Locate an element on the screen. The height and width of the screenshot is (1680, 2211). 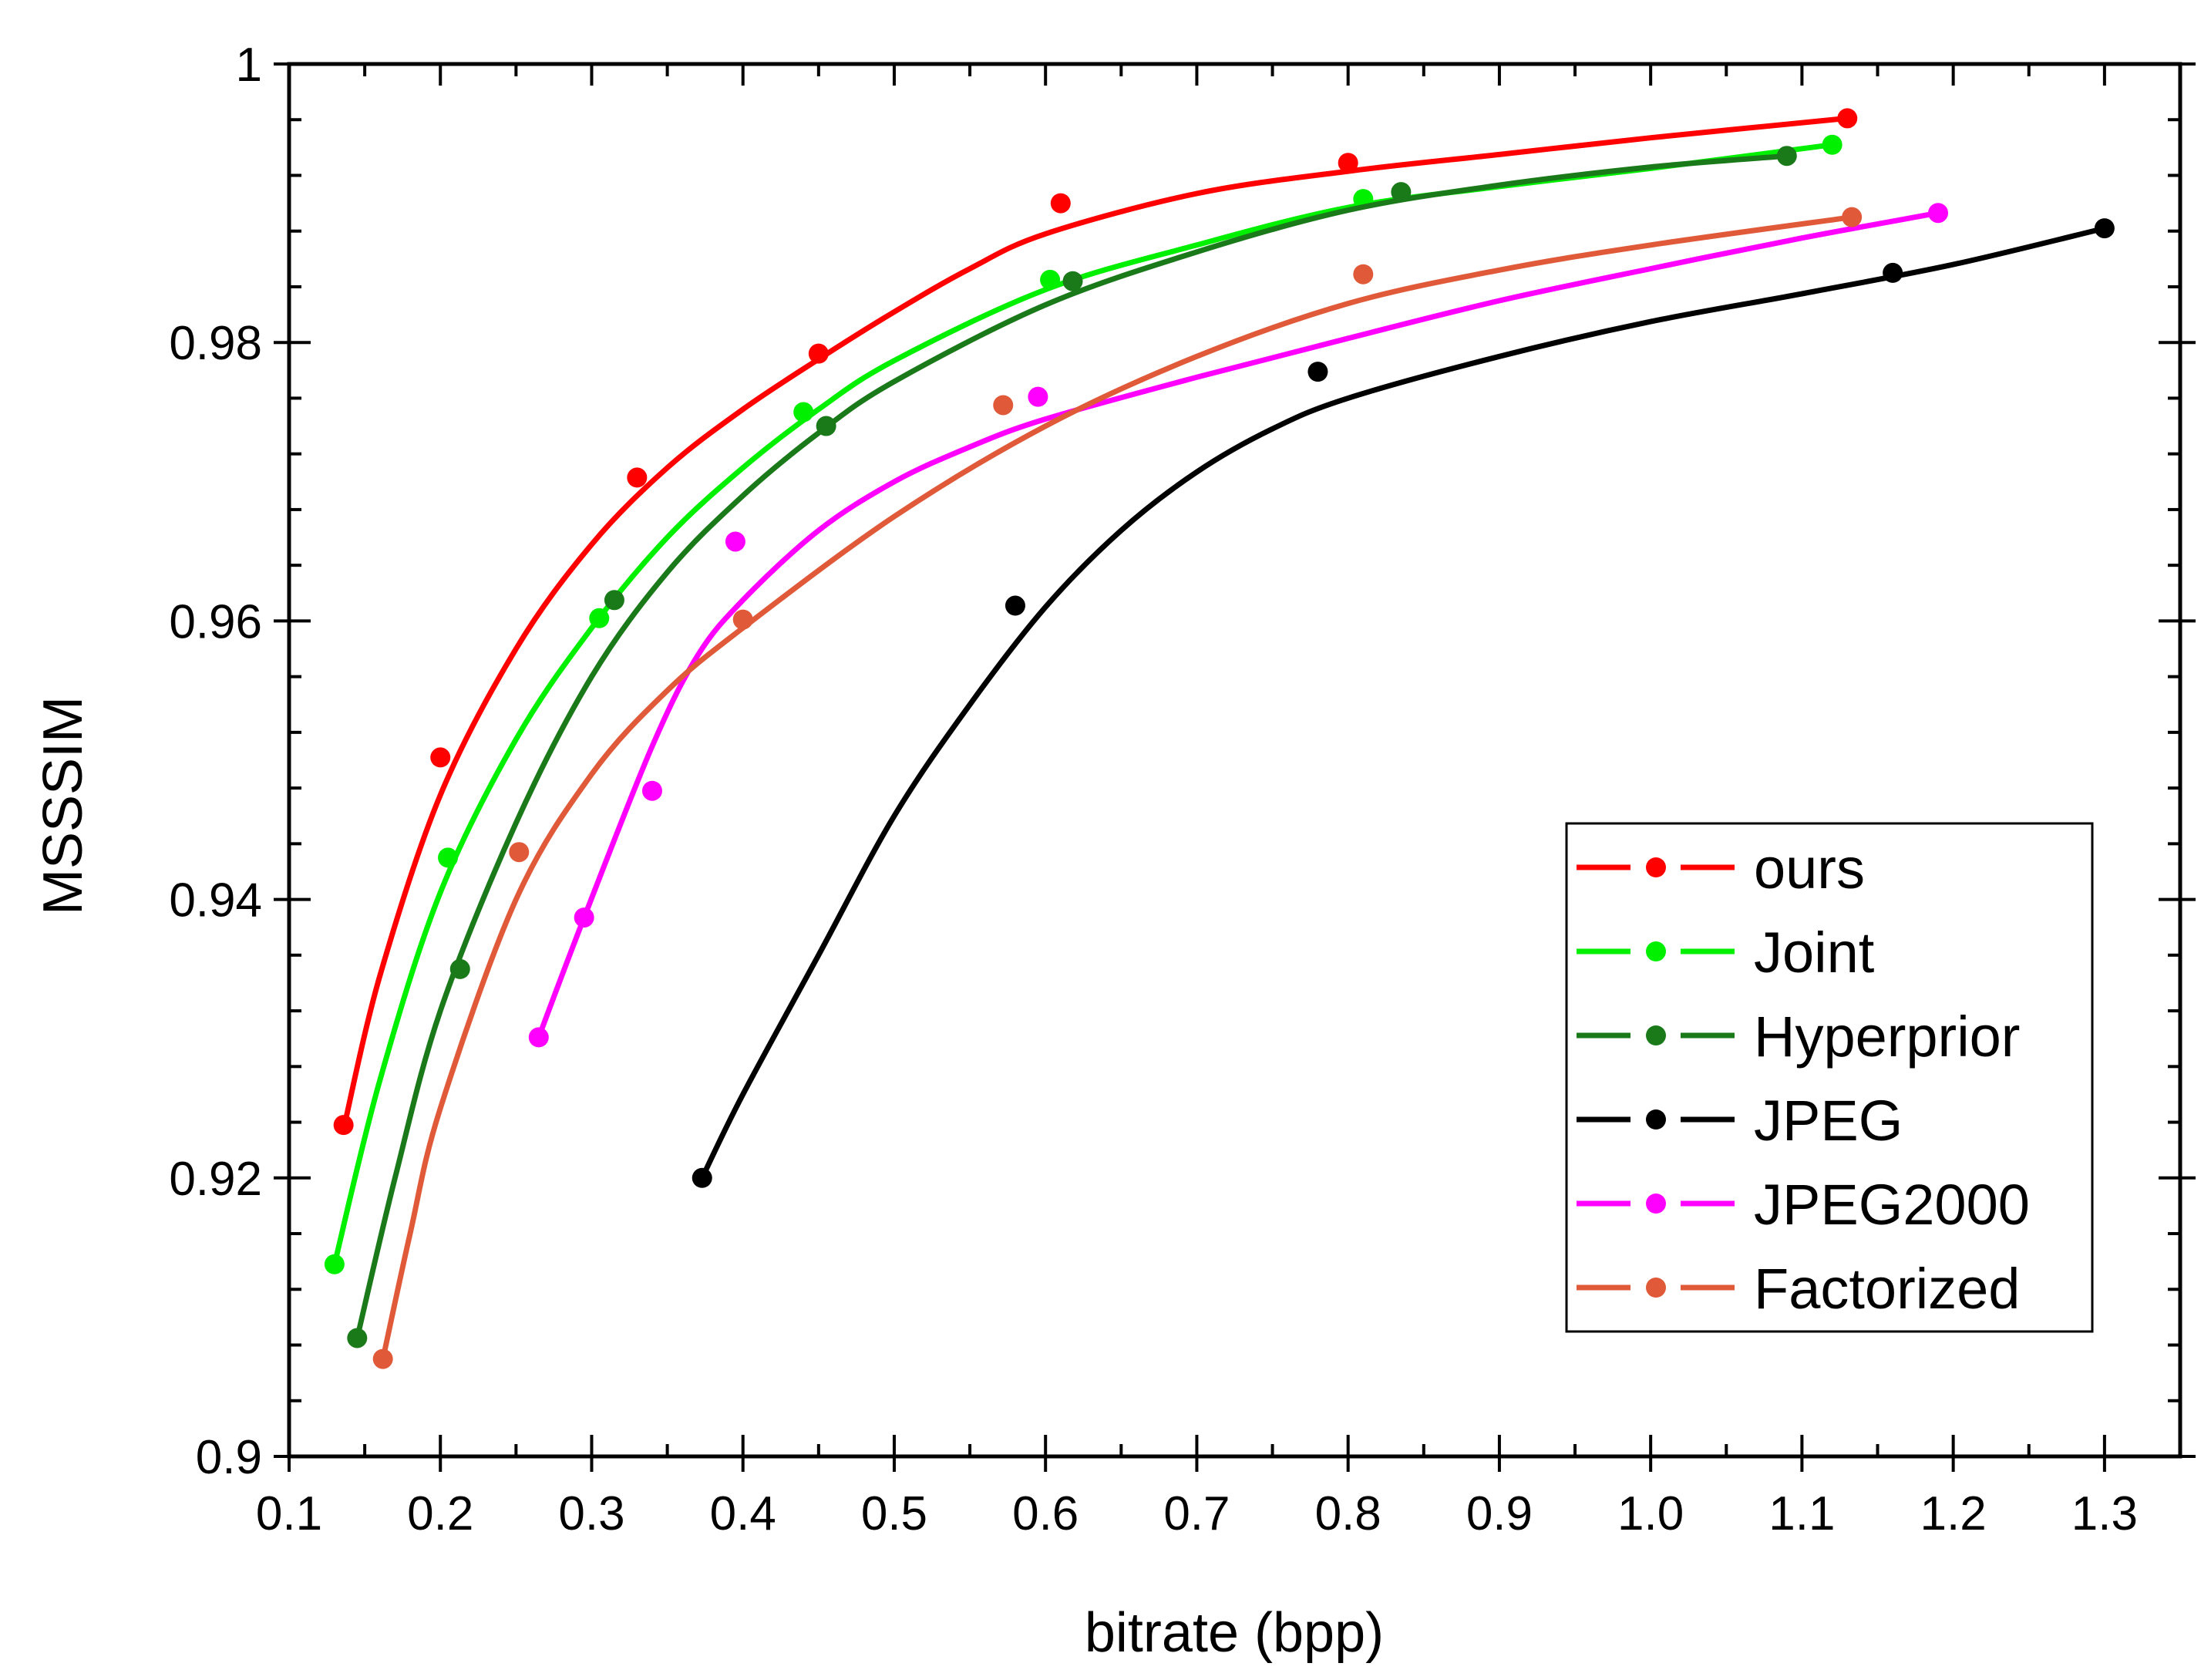
legend-item-ours: ours is located at coordinates (1721, 869).